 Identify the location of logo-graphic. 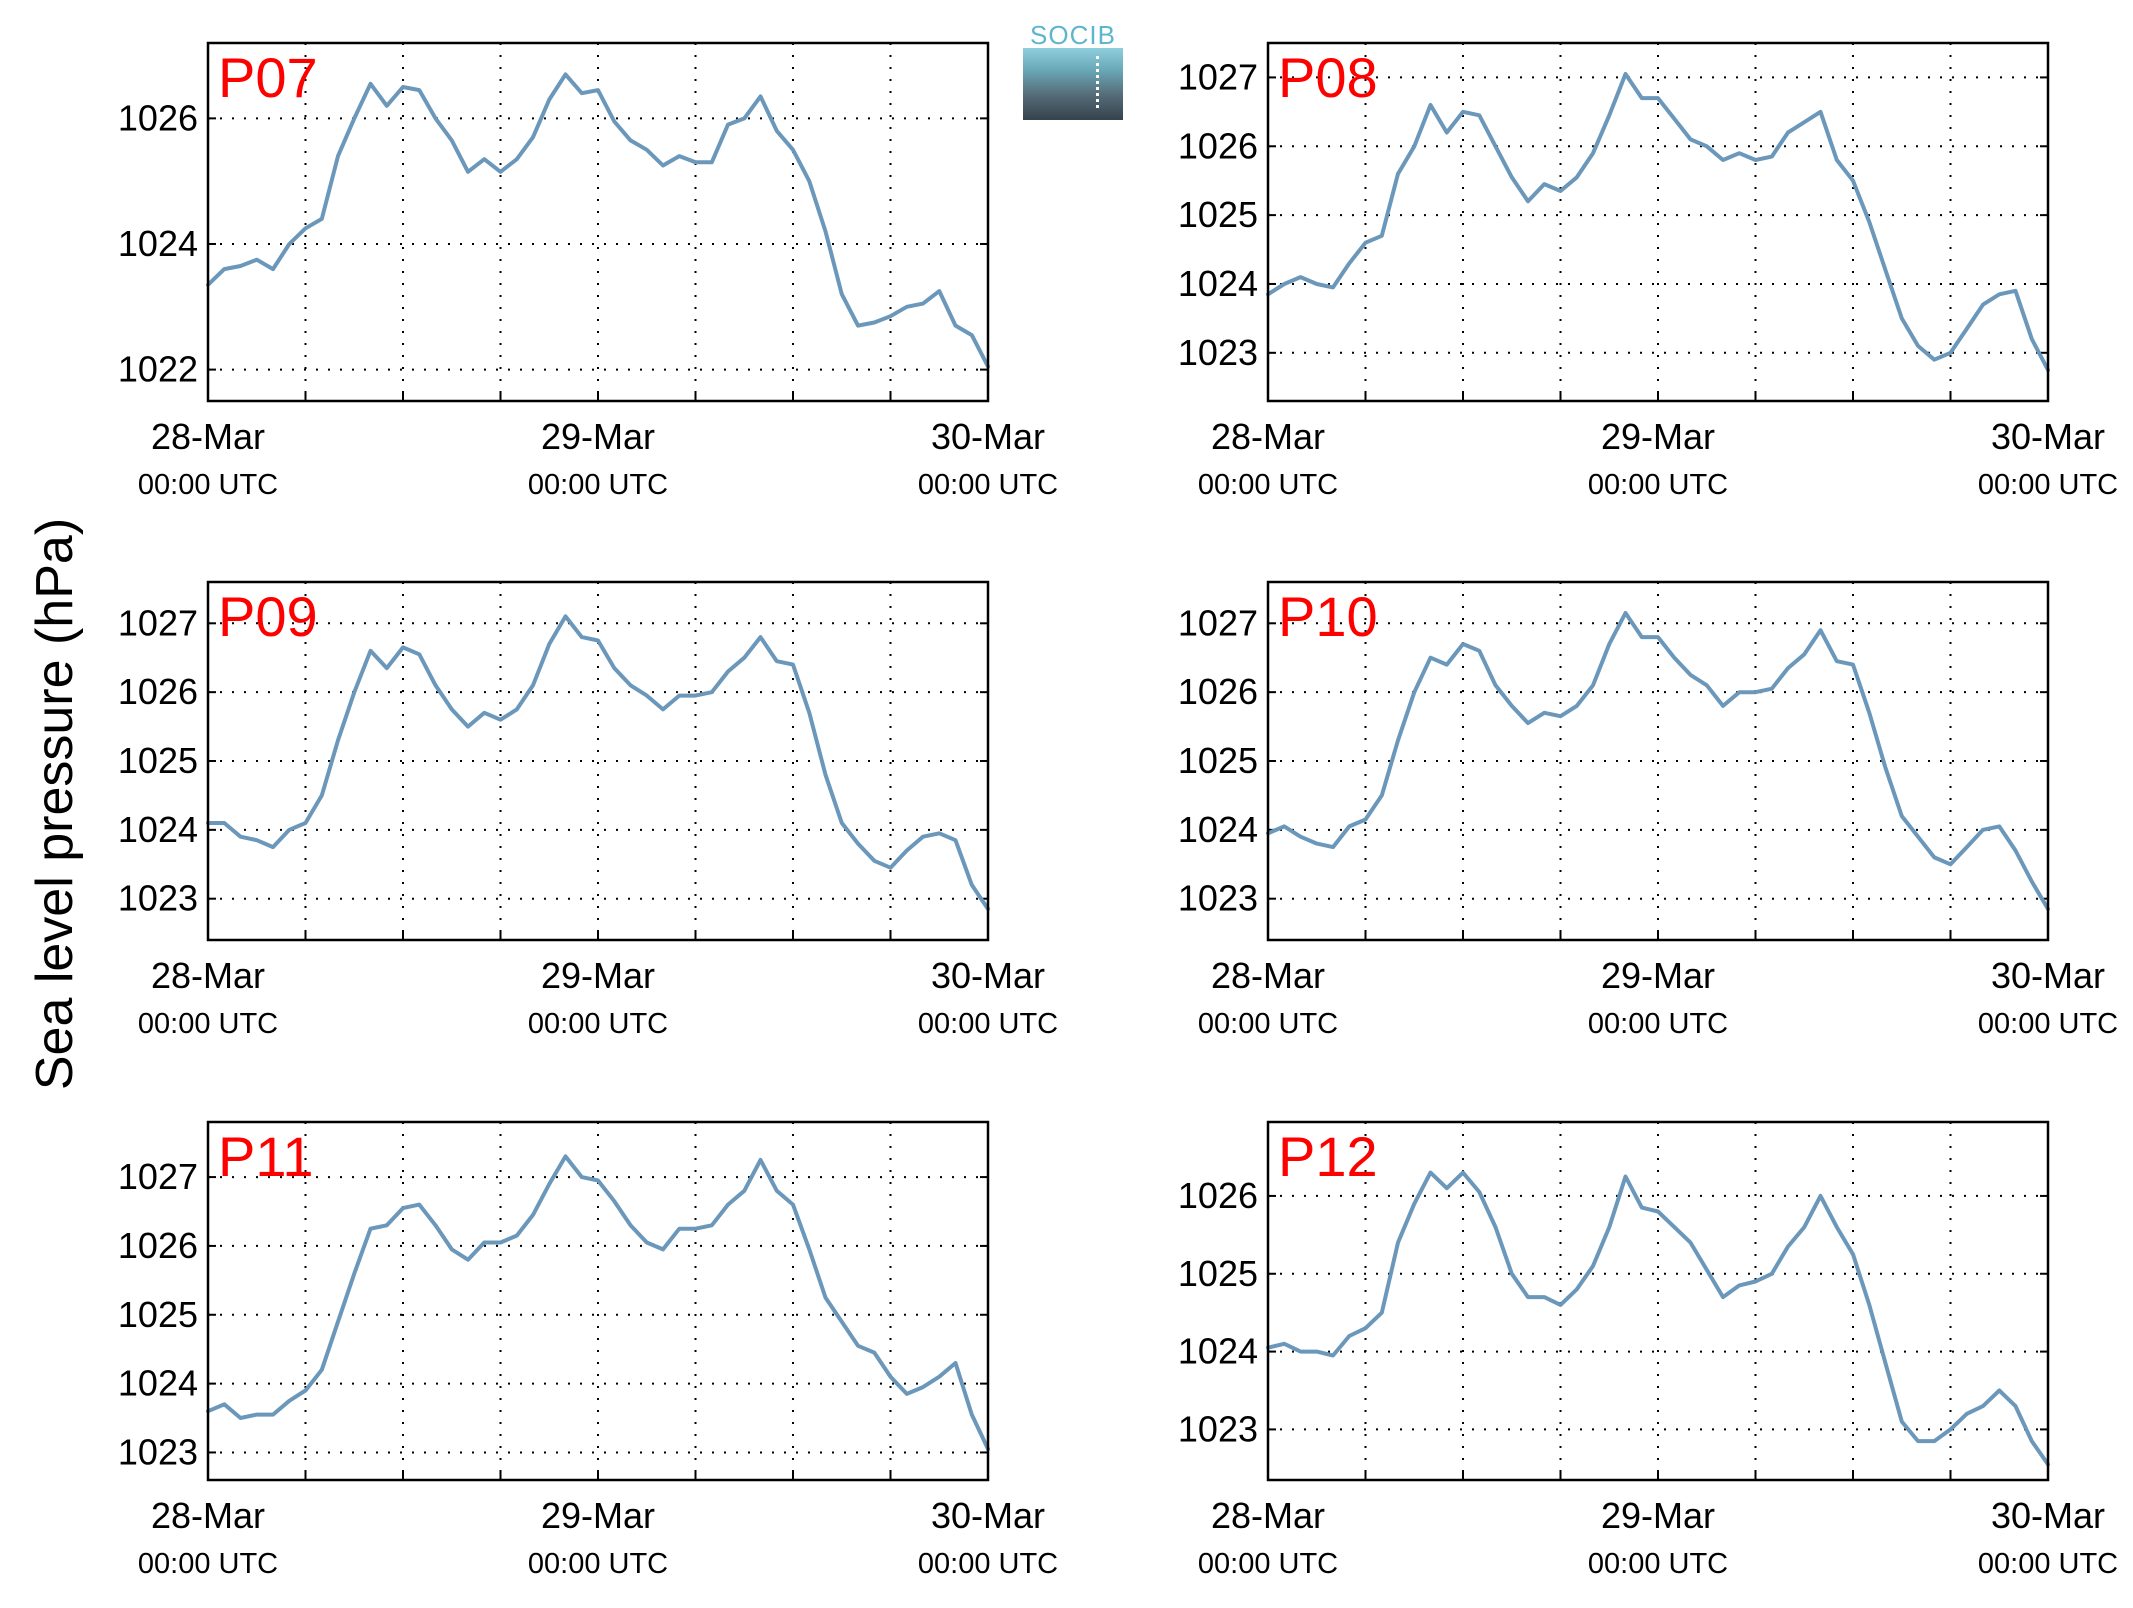
(1073, 84).